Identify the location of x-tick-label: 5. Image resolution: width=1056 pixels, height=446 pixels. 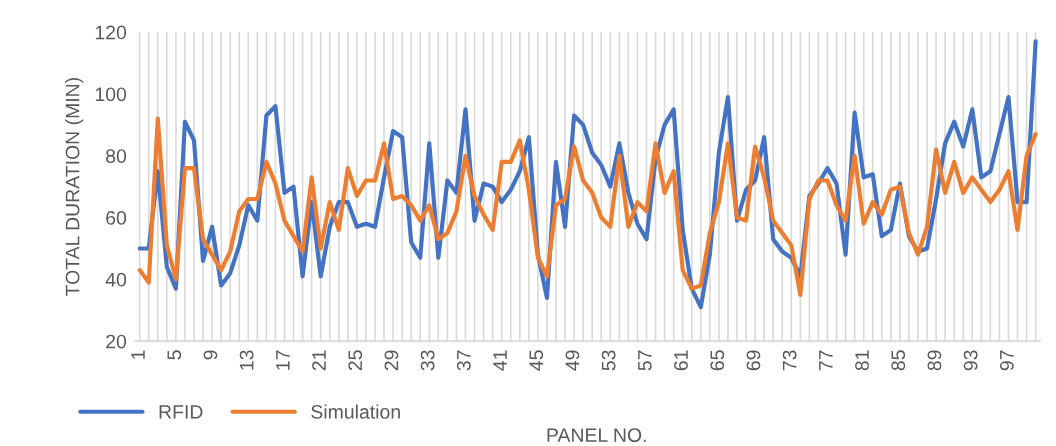
(174, 355).